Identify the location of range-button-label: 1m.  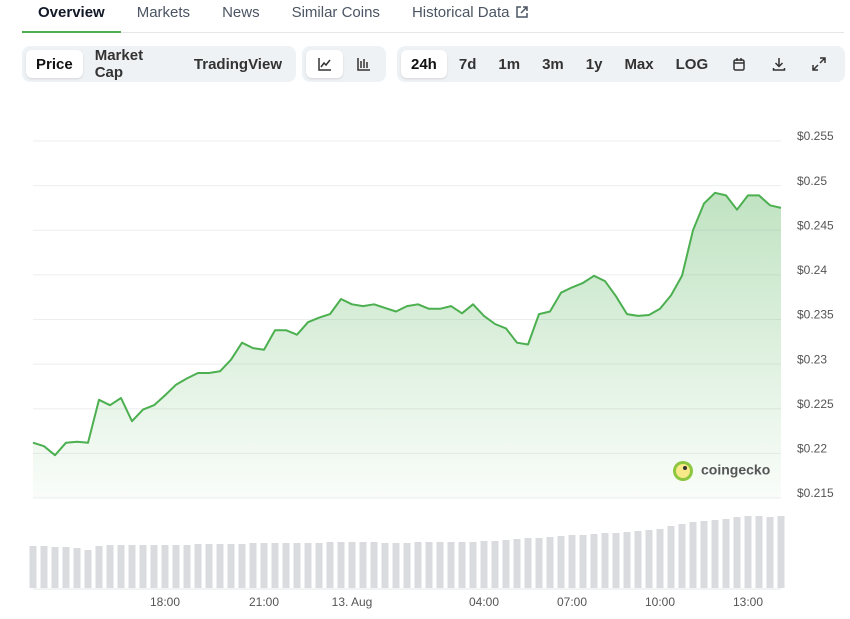
(509, 64).